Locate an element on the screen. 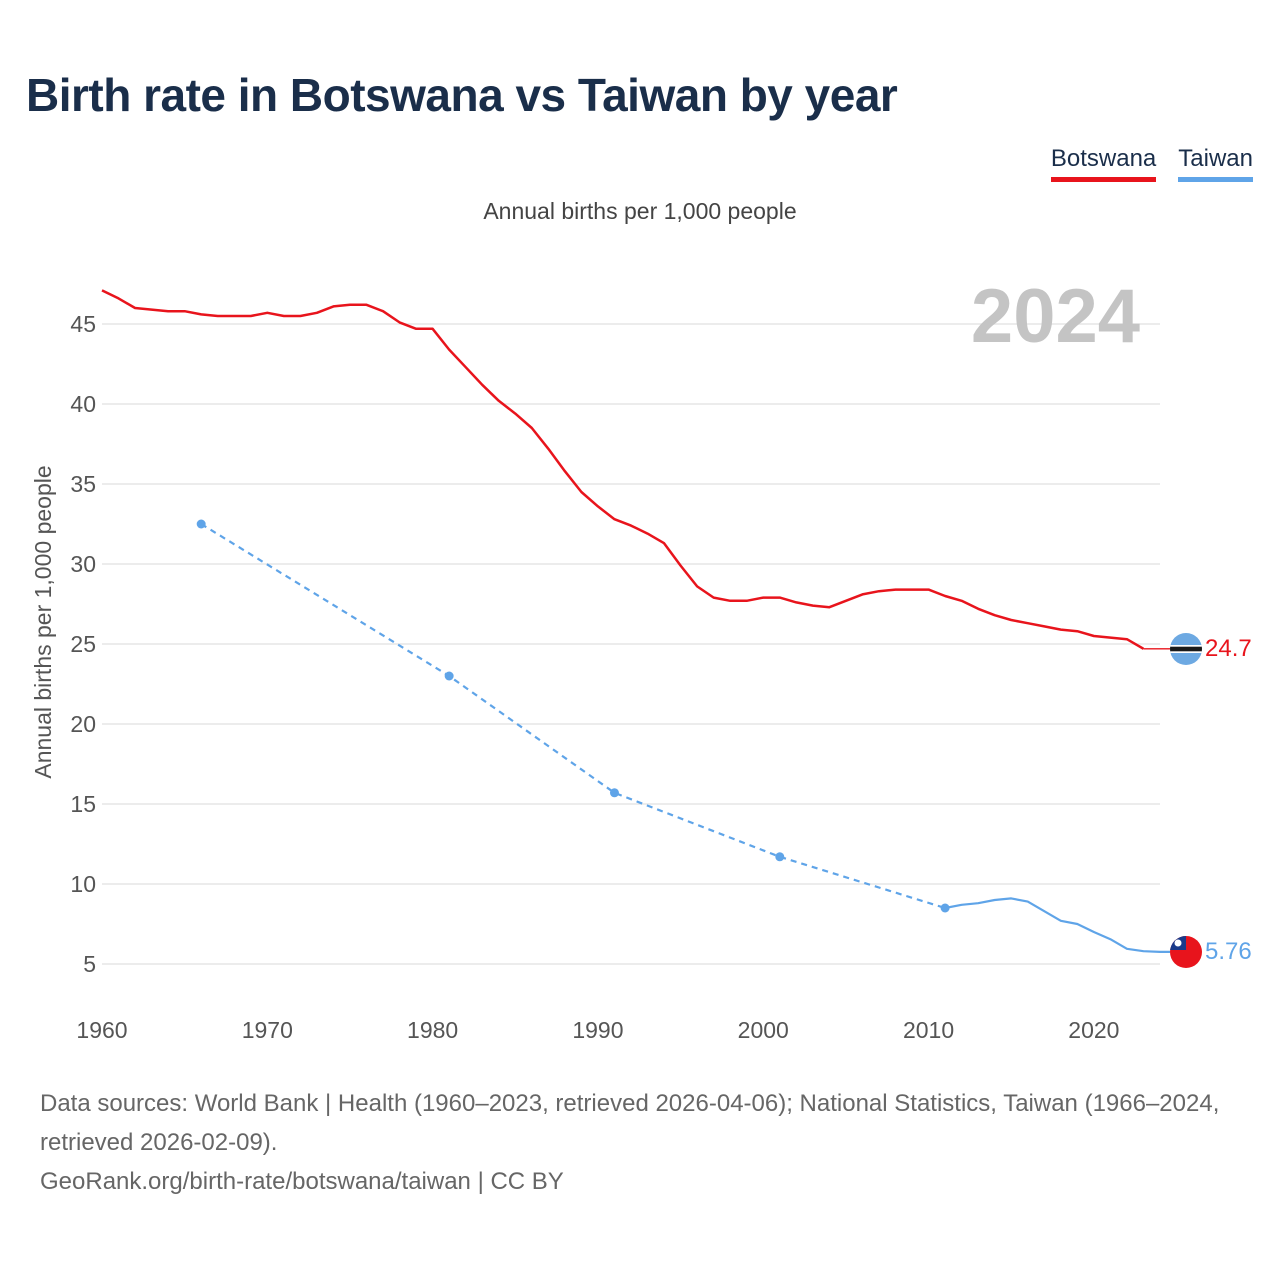 The image size is (1280, 1280). y-tick-label-45: 45 is located at coordinates (83, 324).